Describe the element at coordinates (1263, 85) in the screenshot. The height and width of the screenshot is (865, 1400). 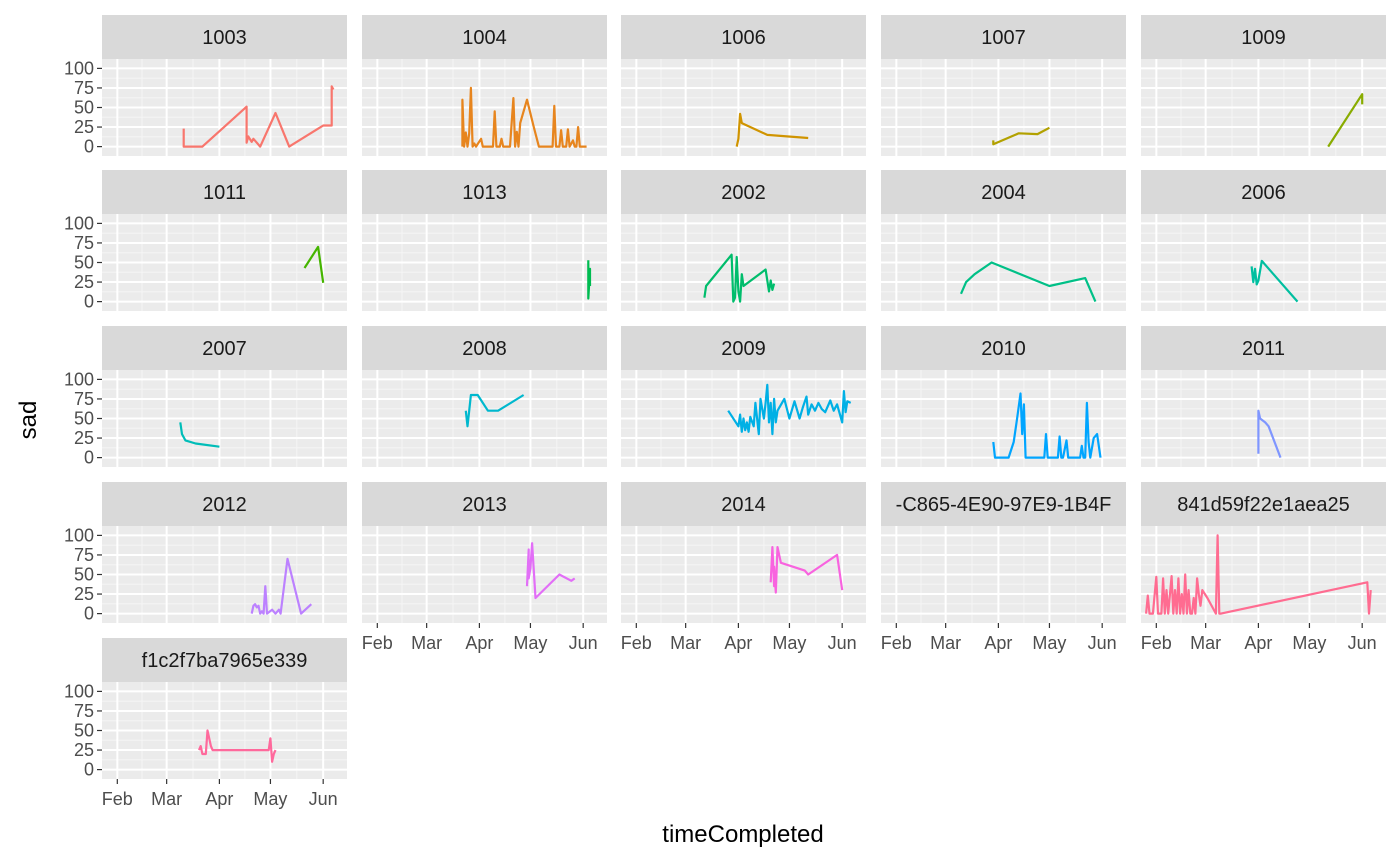
I see `facet-panel: 1009` at that location.